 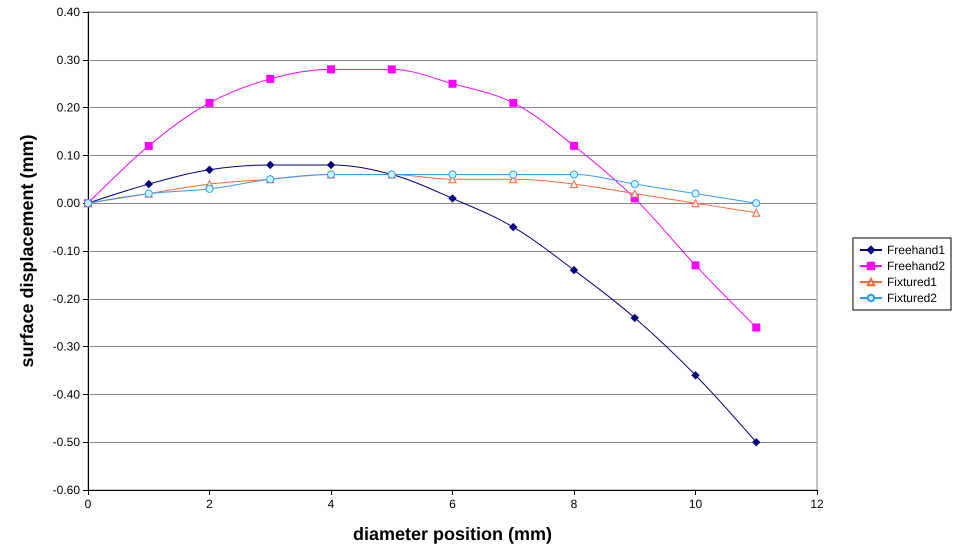 What do you see at coordinates (452, 504) in the screenshot?
I see `x-tick-label: 6` at bounding box center [452, 504].